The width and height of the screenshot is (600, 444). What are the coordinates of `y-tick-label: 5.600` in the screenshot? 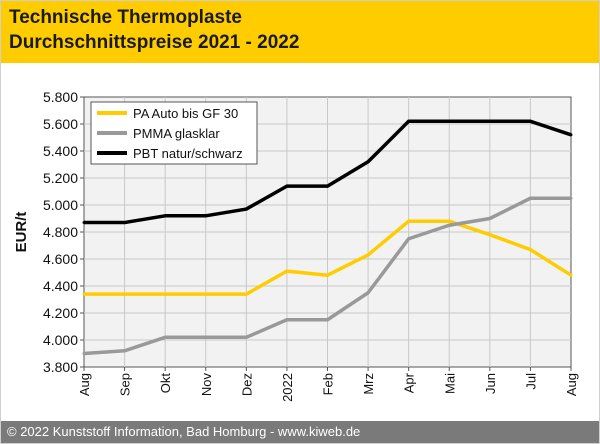 It's located at (60, 124).